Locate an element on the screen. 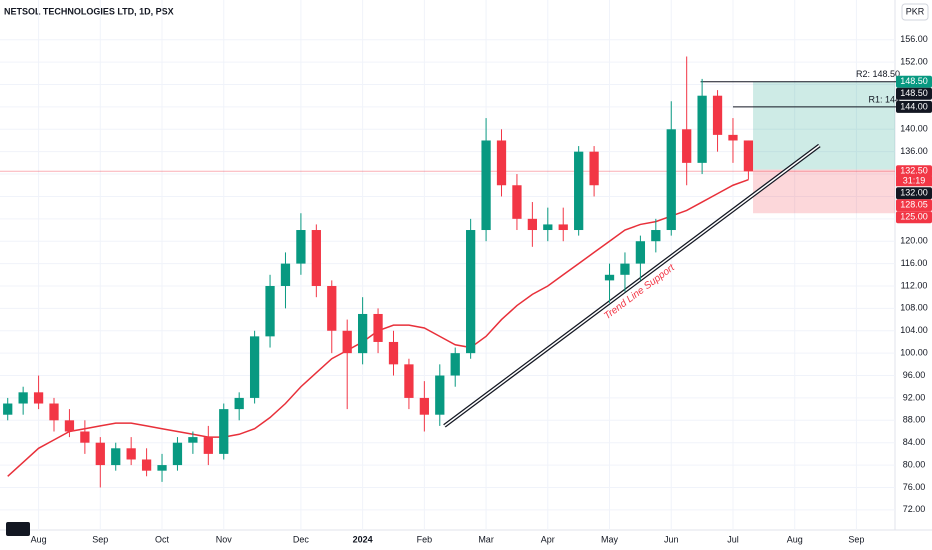 Image resolution: width=932 pixels, height=550 pixels. level-label: R1: 144 is located at coordinates (884, 99).